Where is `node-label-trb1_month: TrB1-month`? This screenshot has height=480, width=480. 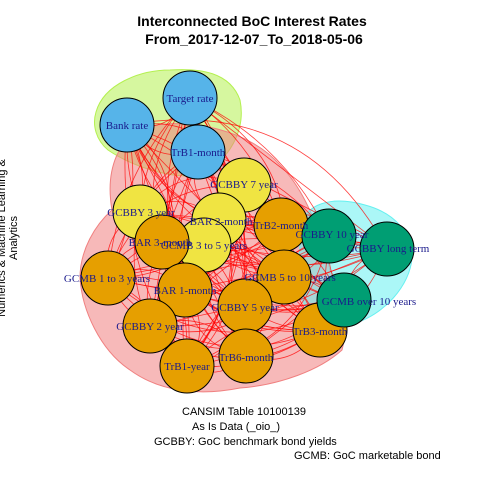
node-label-trb1_month: TrB1-month is located at coordinates (198, 153).